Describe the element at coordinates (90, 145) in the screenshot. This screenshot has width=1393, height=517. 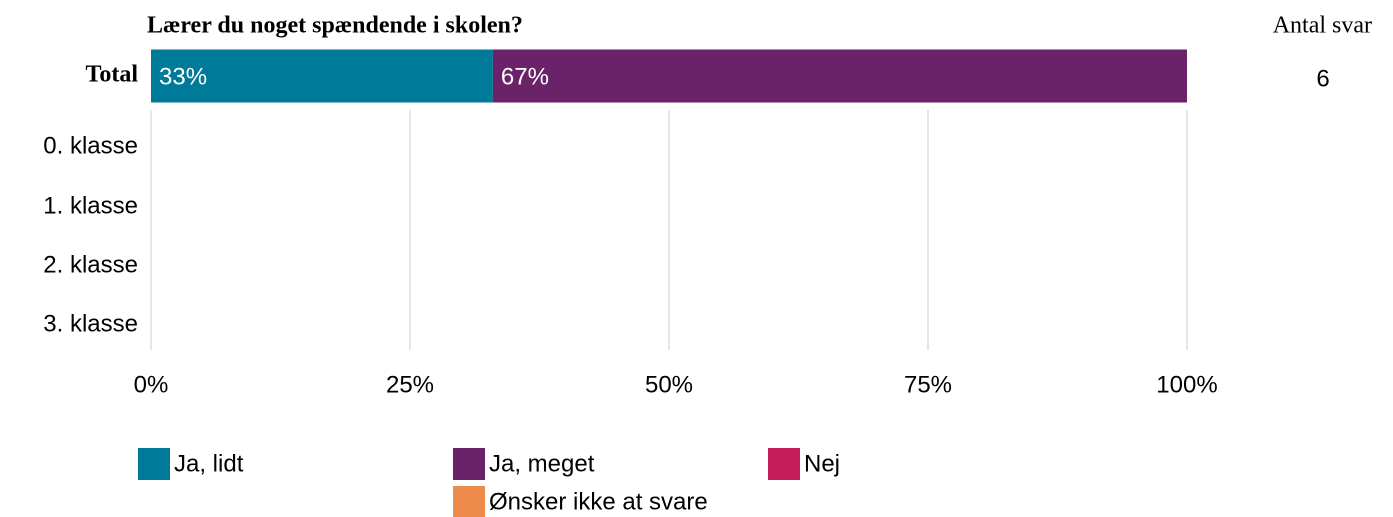
I see `category-label: 0. klasse` at that location.